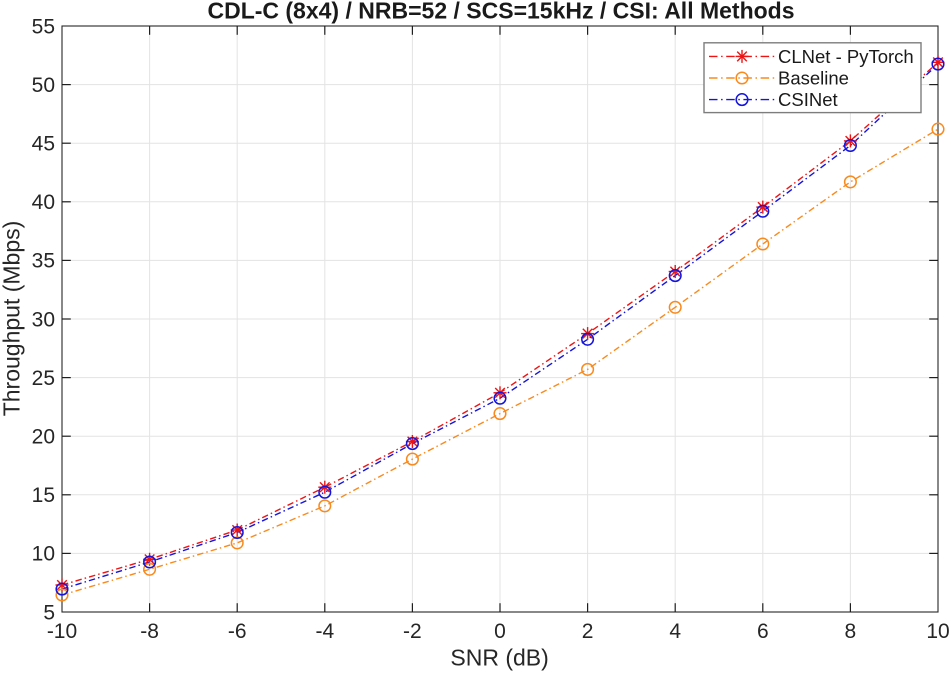  What do you see at coordinates (43, 85) in the screenshot?
I see `svg-text: 50` at bounding box center [43, 85].